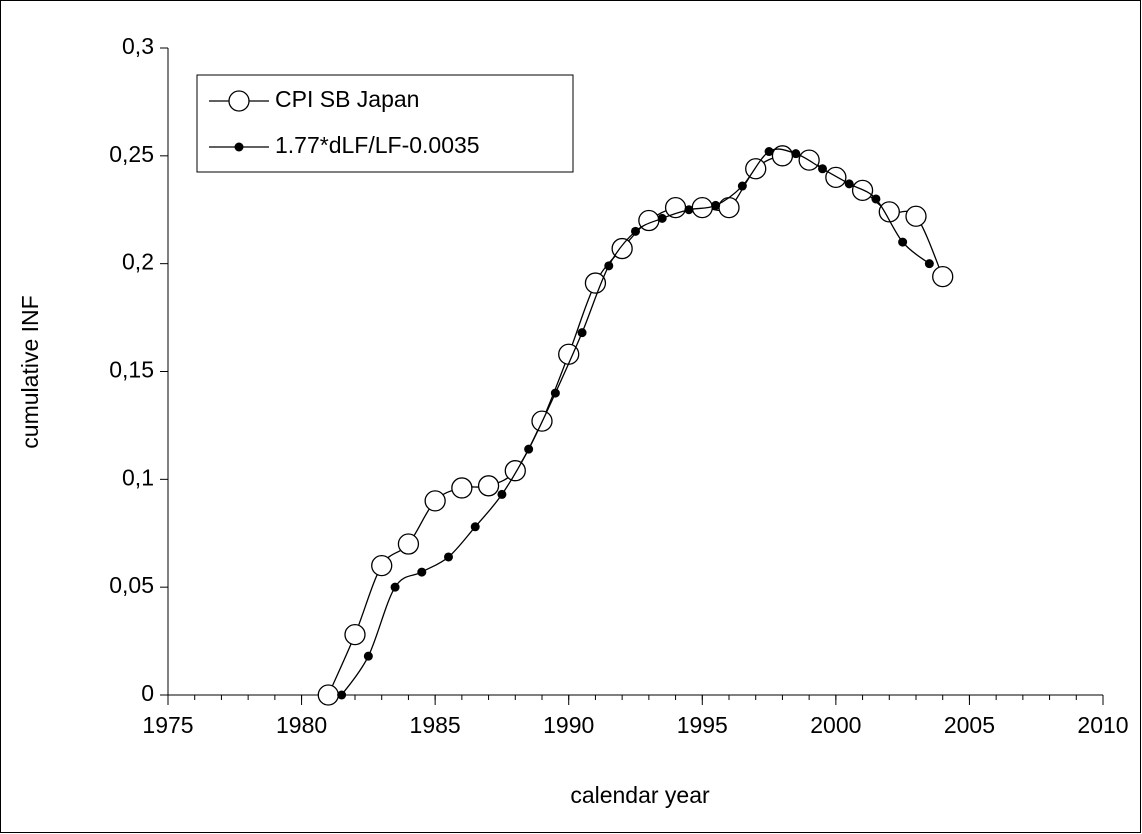 The width and height of the screenshot is (1142, 834). What do you see at coordinates (385, 123) in the screenshot?
I see `legend-box` at bounding box center [385, 123].